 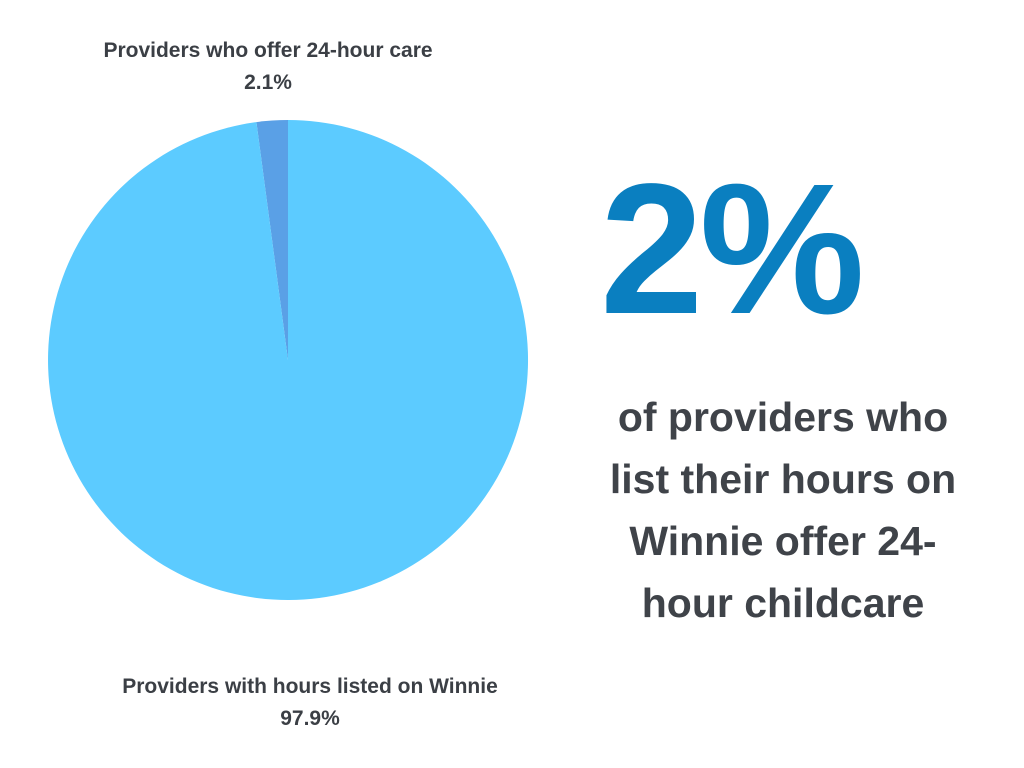 What do you see at coordinates (268, 67) in the screenshot?
I see `slice-label-24-hour: Providers who offer 24-hour care 2.1%` at bounding box center [268, 67].